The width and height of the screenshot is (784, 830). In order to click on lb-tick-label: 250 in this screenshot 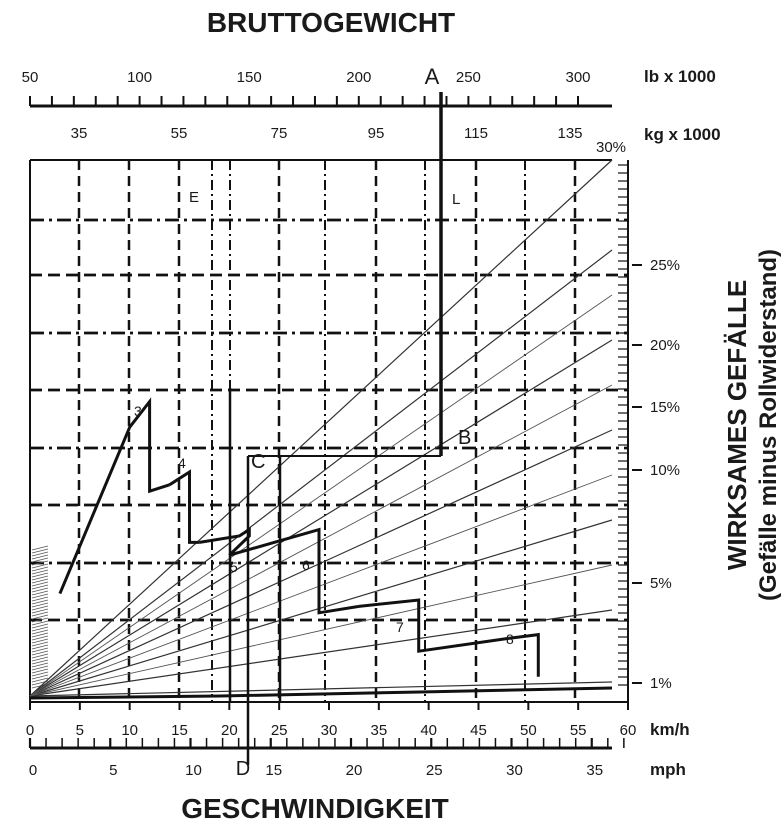, I will do `click(468, 77)`.